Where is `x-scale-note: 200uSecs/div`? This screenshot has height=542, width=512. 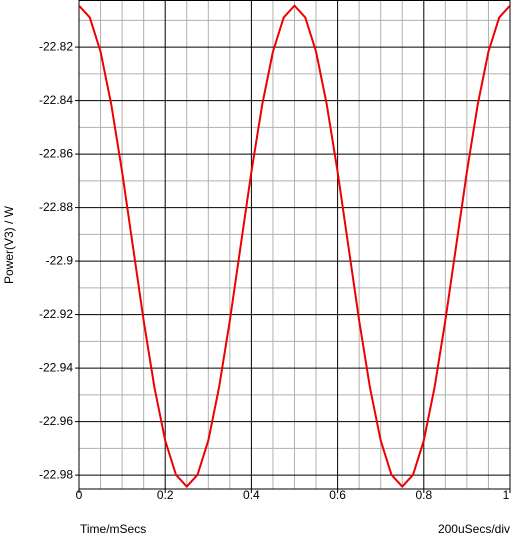
x-scale-note: 200uSecs/div is located at coordinates (474, 529).